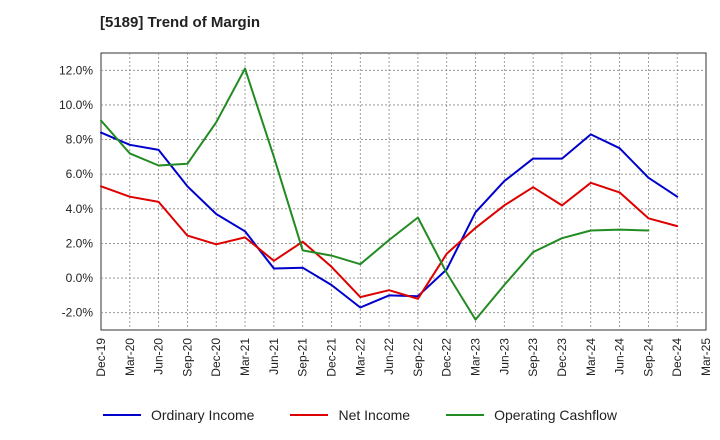 This screenshot has height=440, width=720. I want to click on legend-item-operating-cashflow: Operating Cashflow, so click(531, 415).